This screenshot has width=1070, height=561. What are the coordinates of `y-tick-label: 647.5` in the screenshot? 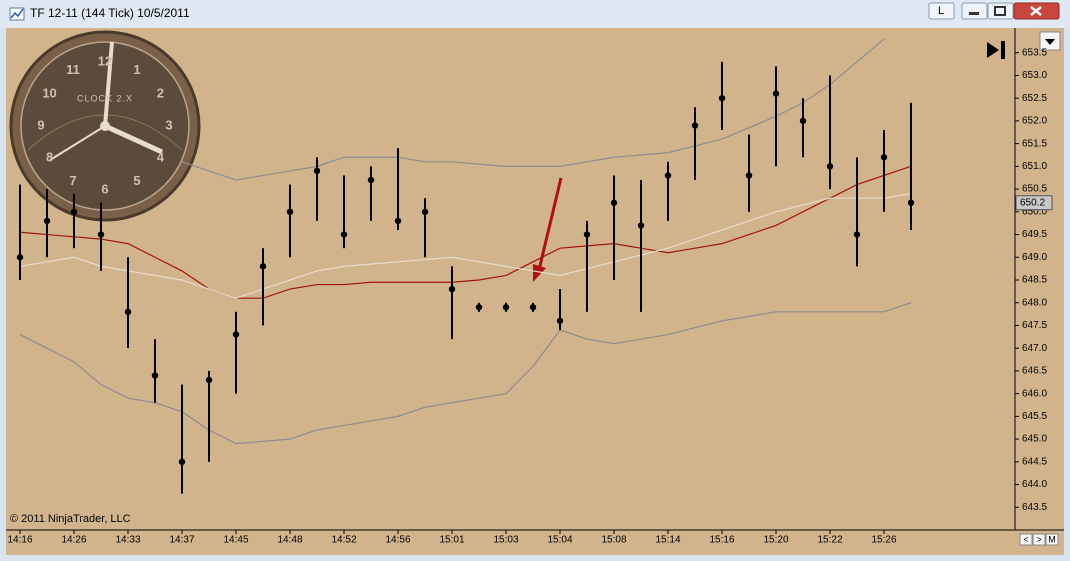 It's located at (1034, 325).